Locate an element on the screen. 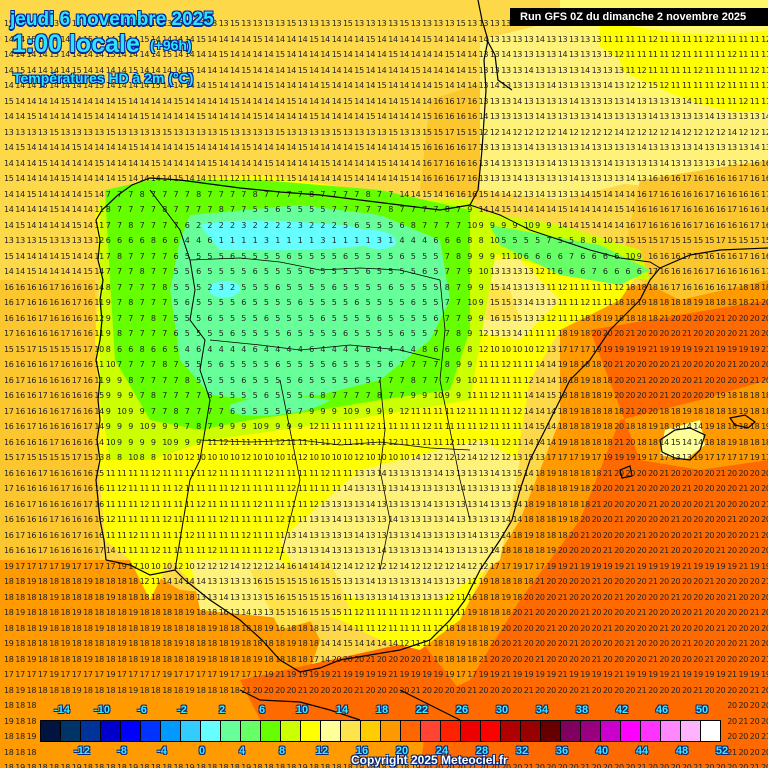 This screenshot has width=768, height=768. legend-label-bottom: 8 is located at coordinates (282, 751).